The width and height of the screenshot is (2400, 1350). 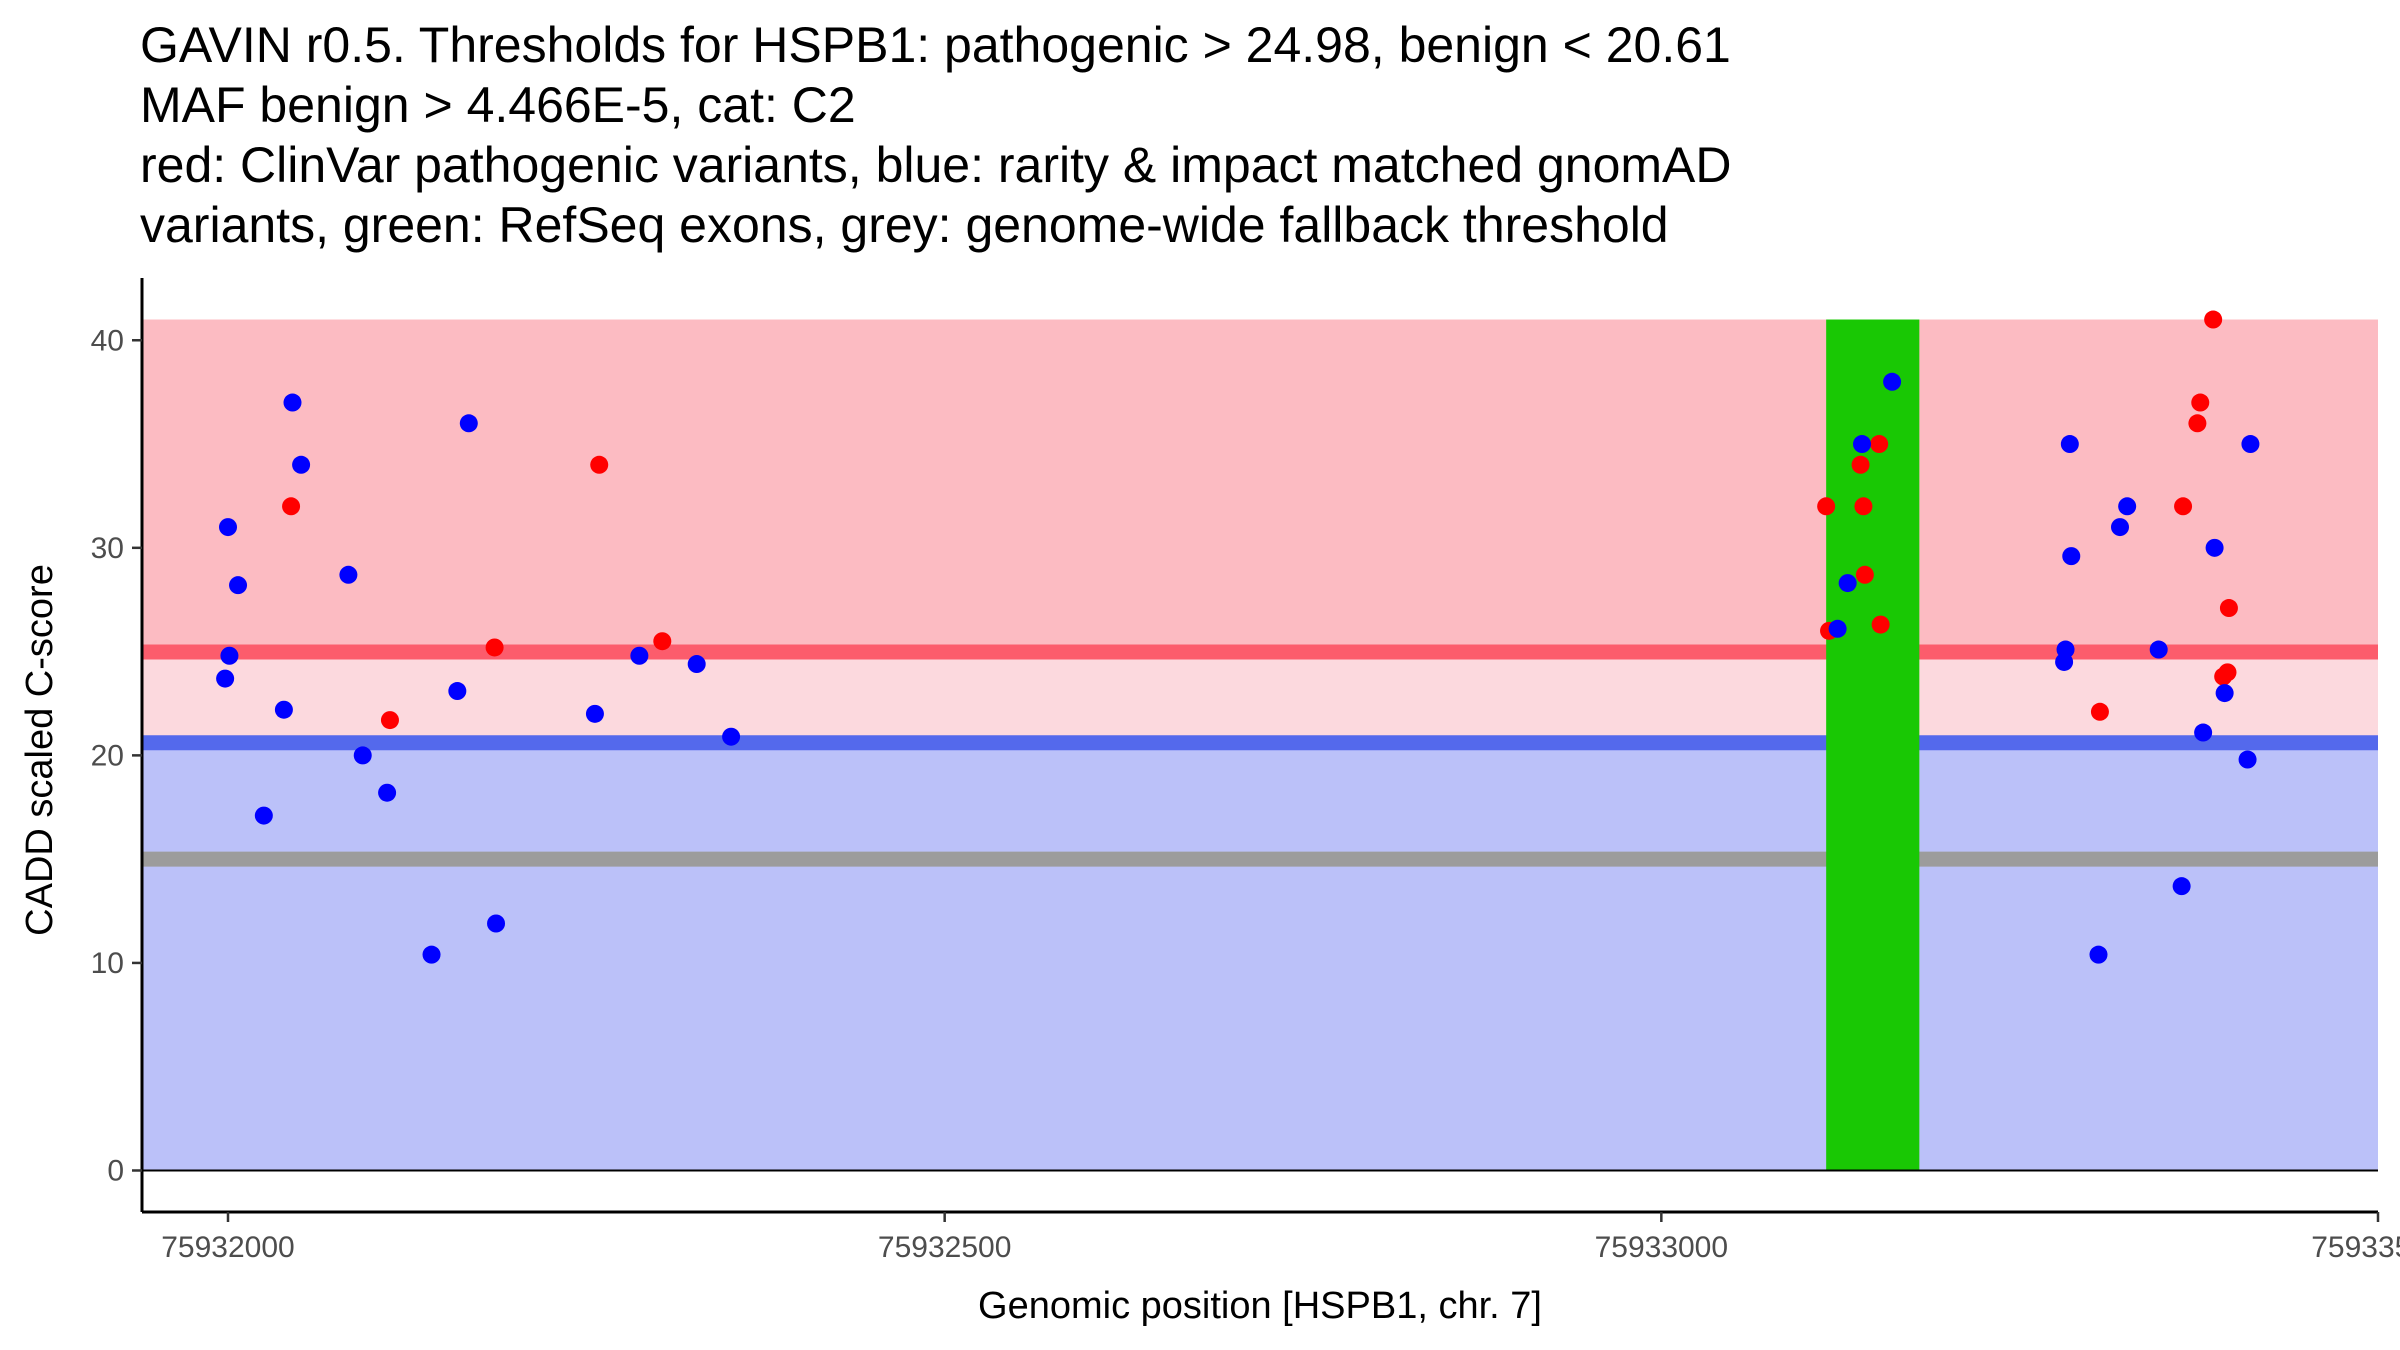 What do you see at coordinates (1260, 1306) in the screenshot?
I see `x-axis-title: Genomic position [HSPB1, chr. 7]` at bounding box center [1260, 1306].